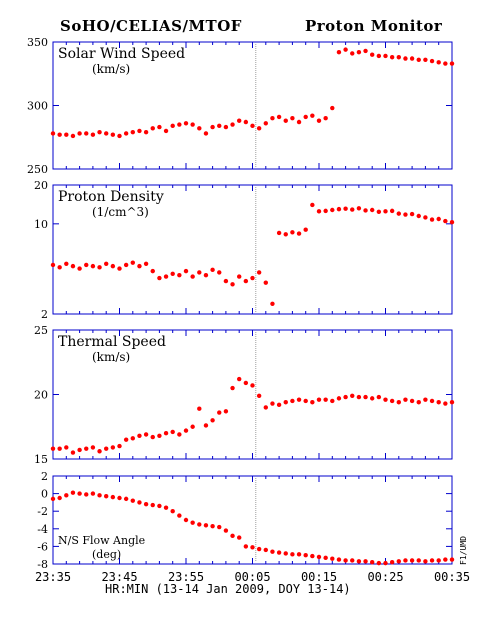  Describe the element at coordinates (37, 169) in the screenshot. I see `y-tick-label: 250` at that location.